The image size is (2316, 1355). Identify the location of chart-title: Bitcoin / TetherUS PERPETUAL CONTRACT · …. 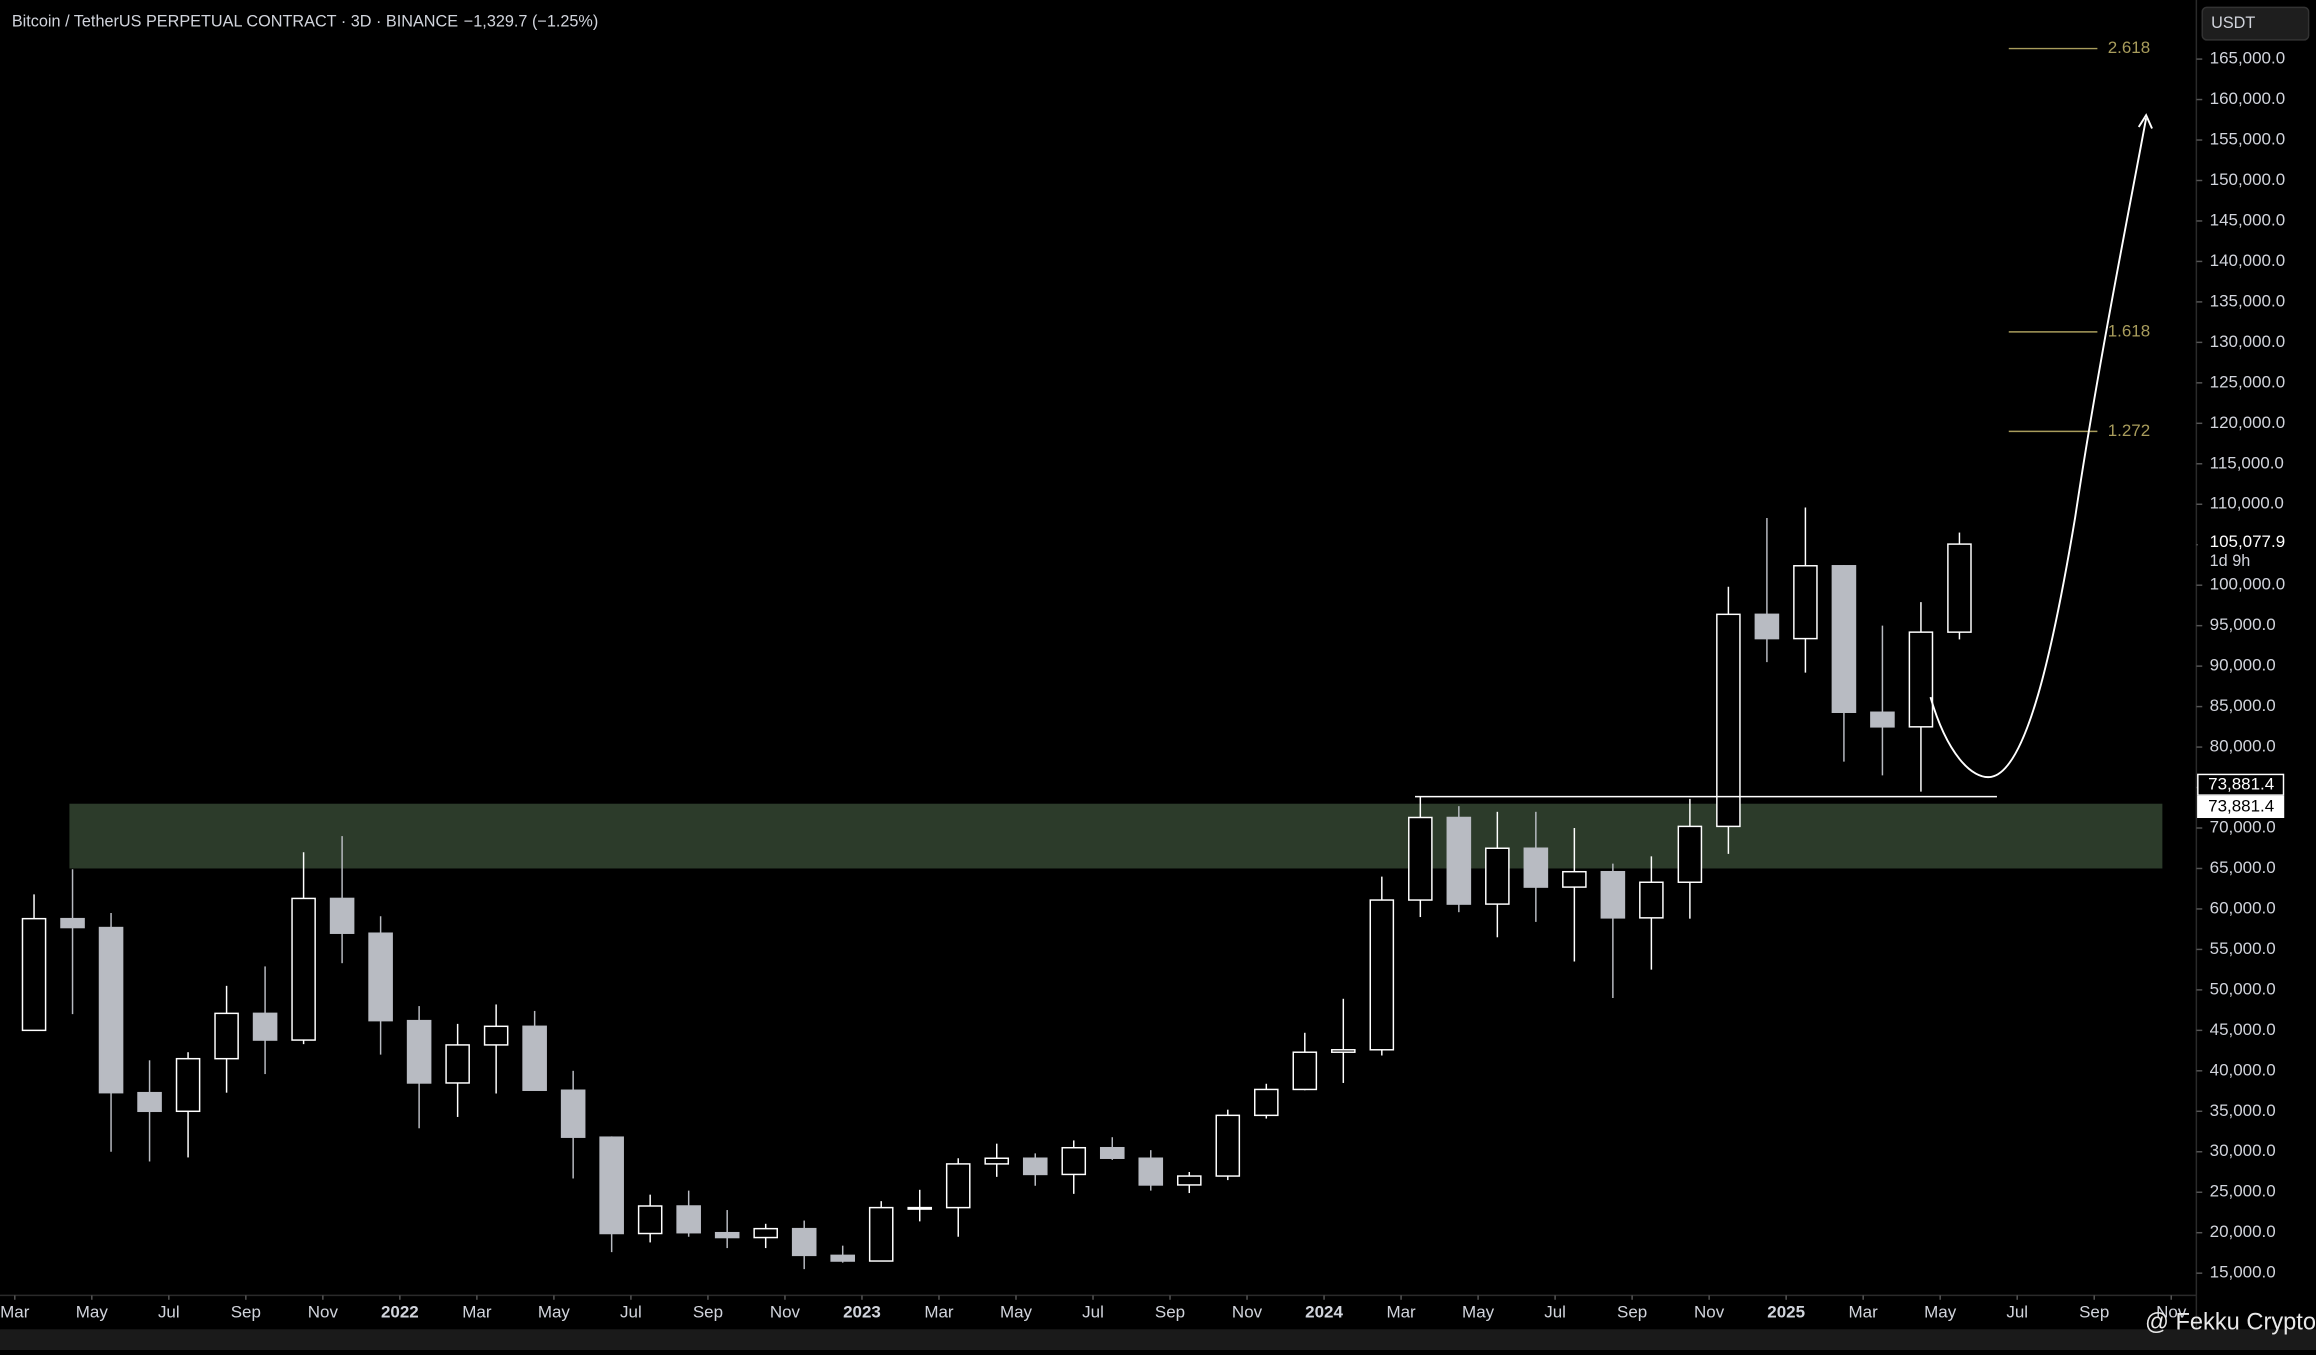
(235, 21).